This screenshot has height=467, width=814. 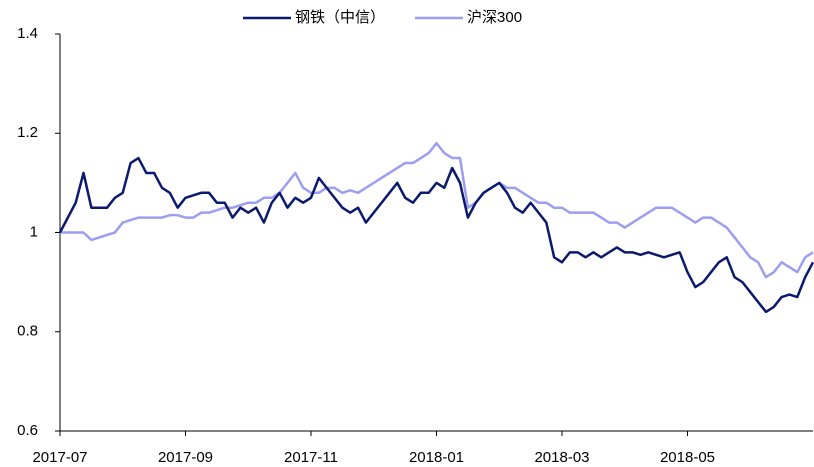 I want to click on legend-label: 沪深300, so click(x=494, y=17).